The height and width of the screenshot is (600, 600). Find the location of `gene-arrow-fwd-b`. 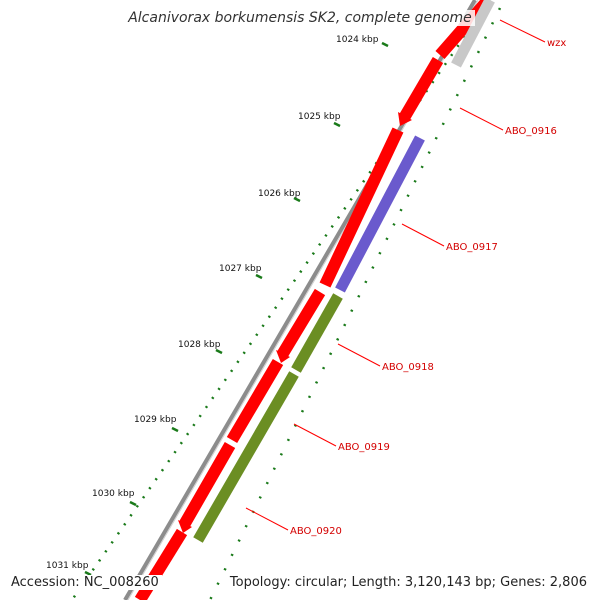

gene-arrow-fwd-b is located at coordinates (301, 323).